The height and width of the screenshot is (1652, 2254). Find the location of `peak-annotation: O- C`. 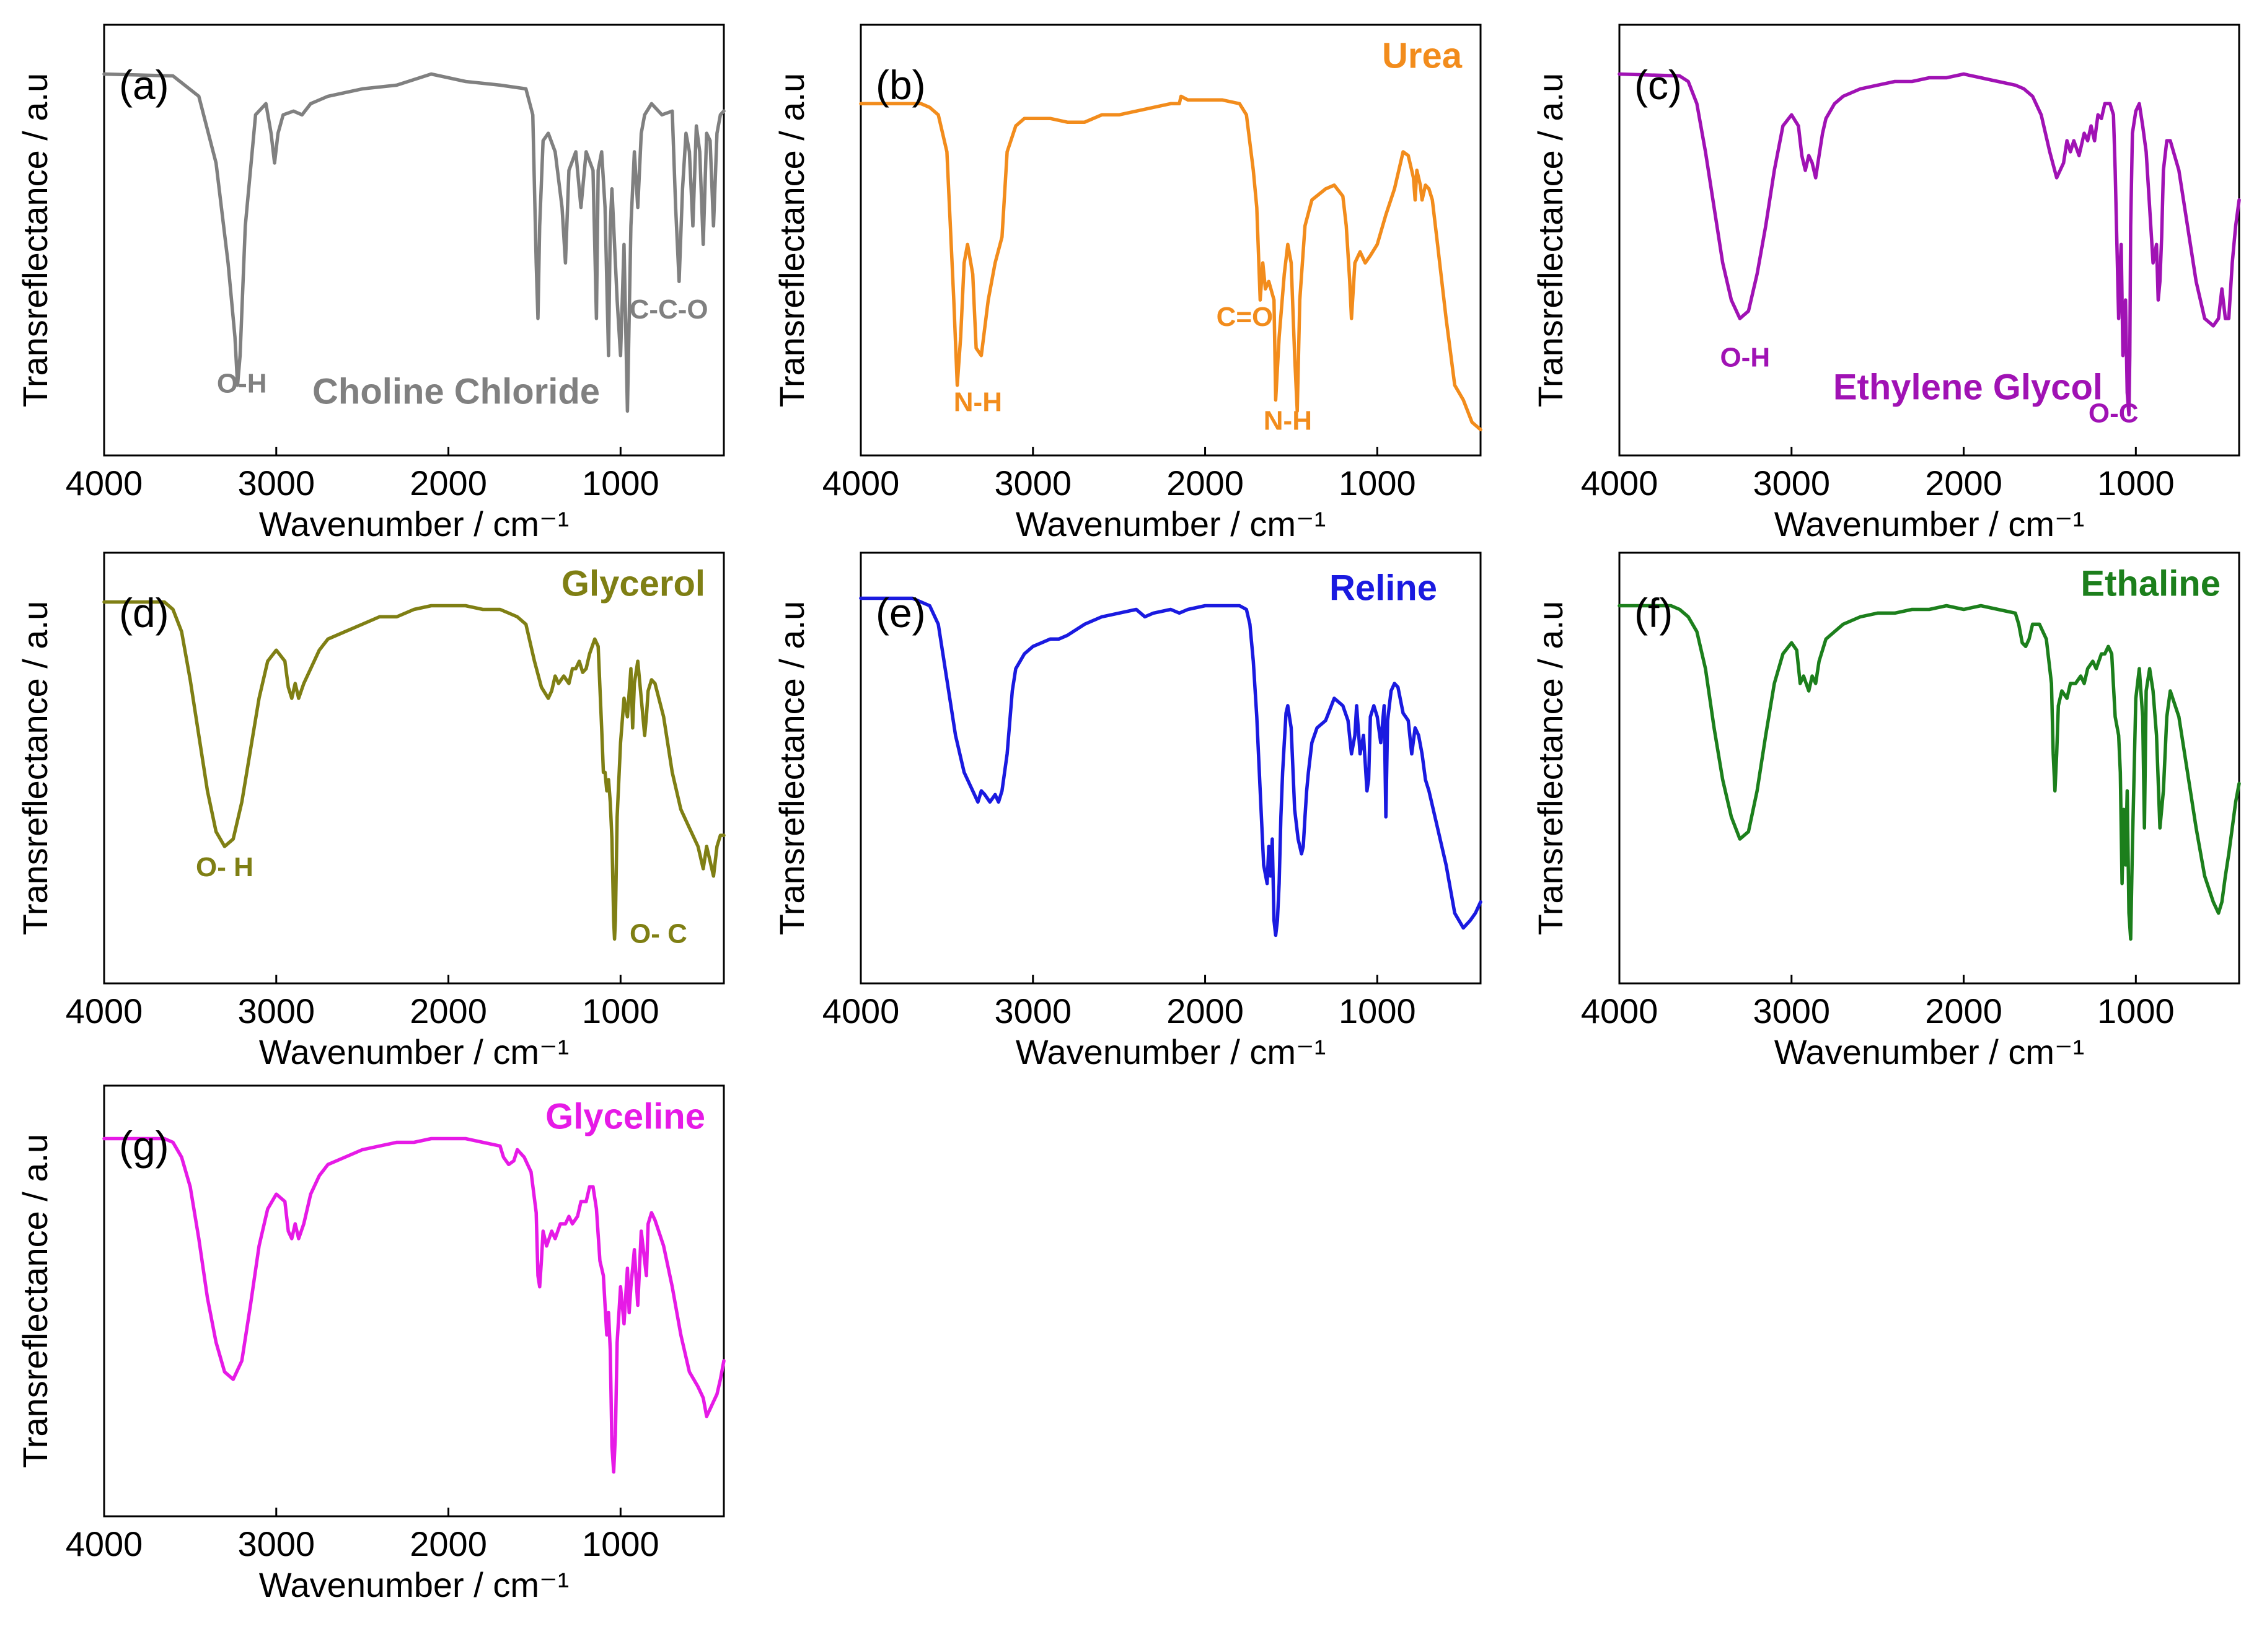

peak-annotation: O- C is located at coordinates (658, 933).